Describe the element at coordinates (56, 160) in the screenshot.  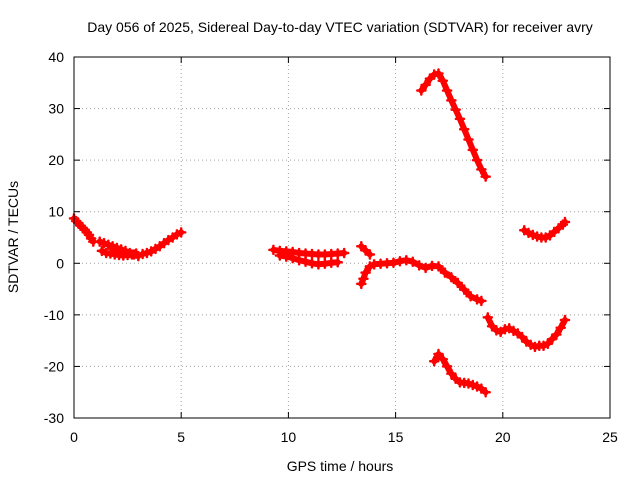
I see `y-tick-label: 20` at that location.